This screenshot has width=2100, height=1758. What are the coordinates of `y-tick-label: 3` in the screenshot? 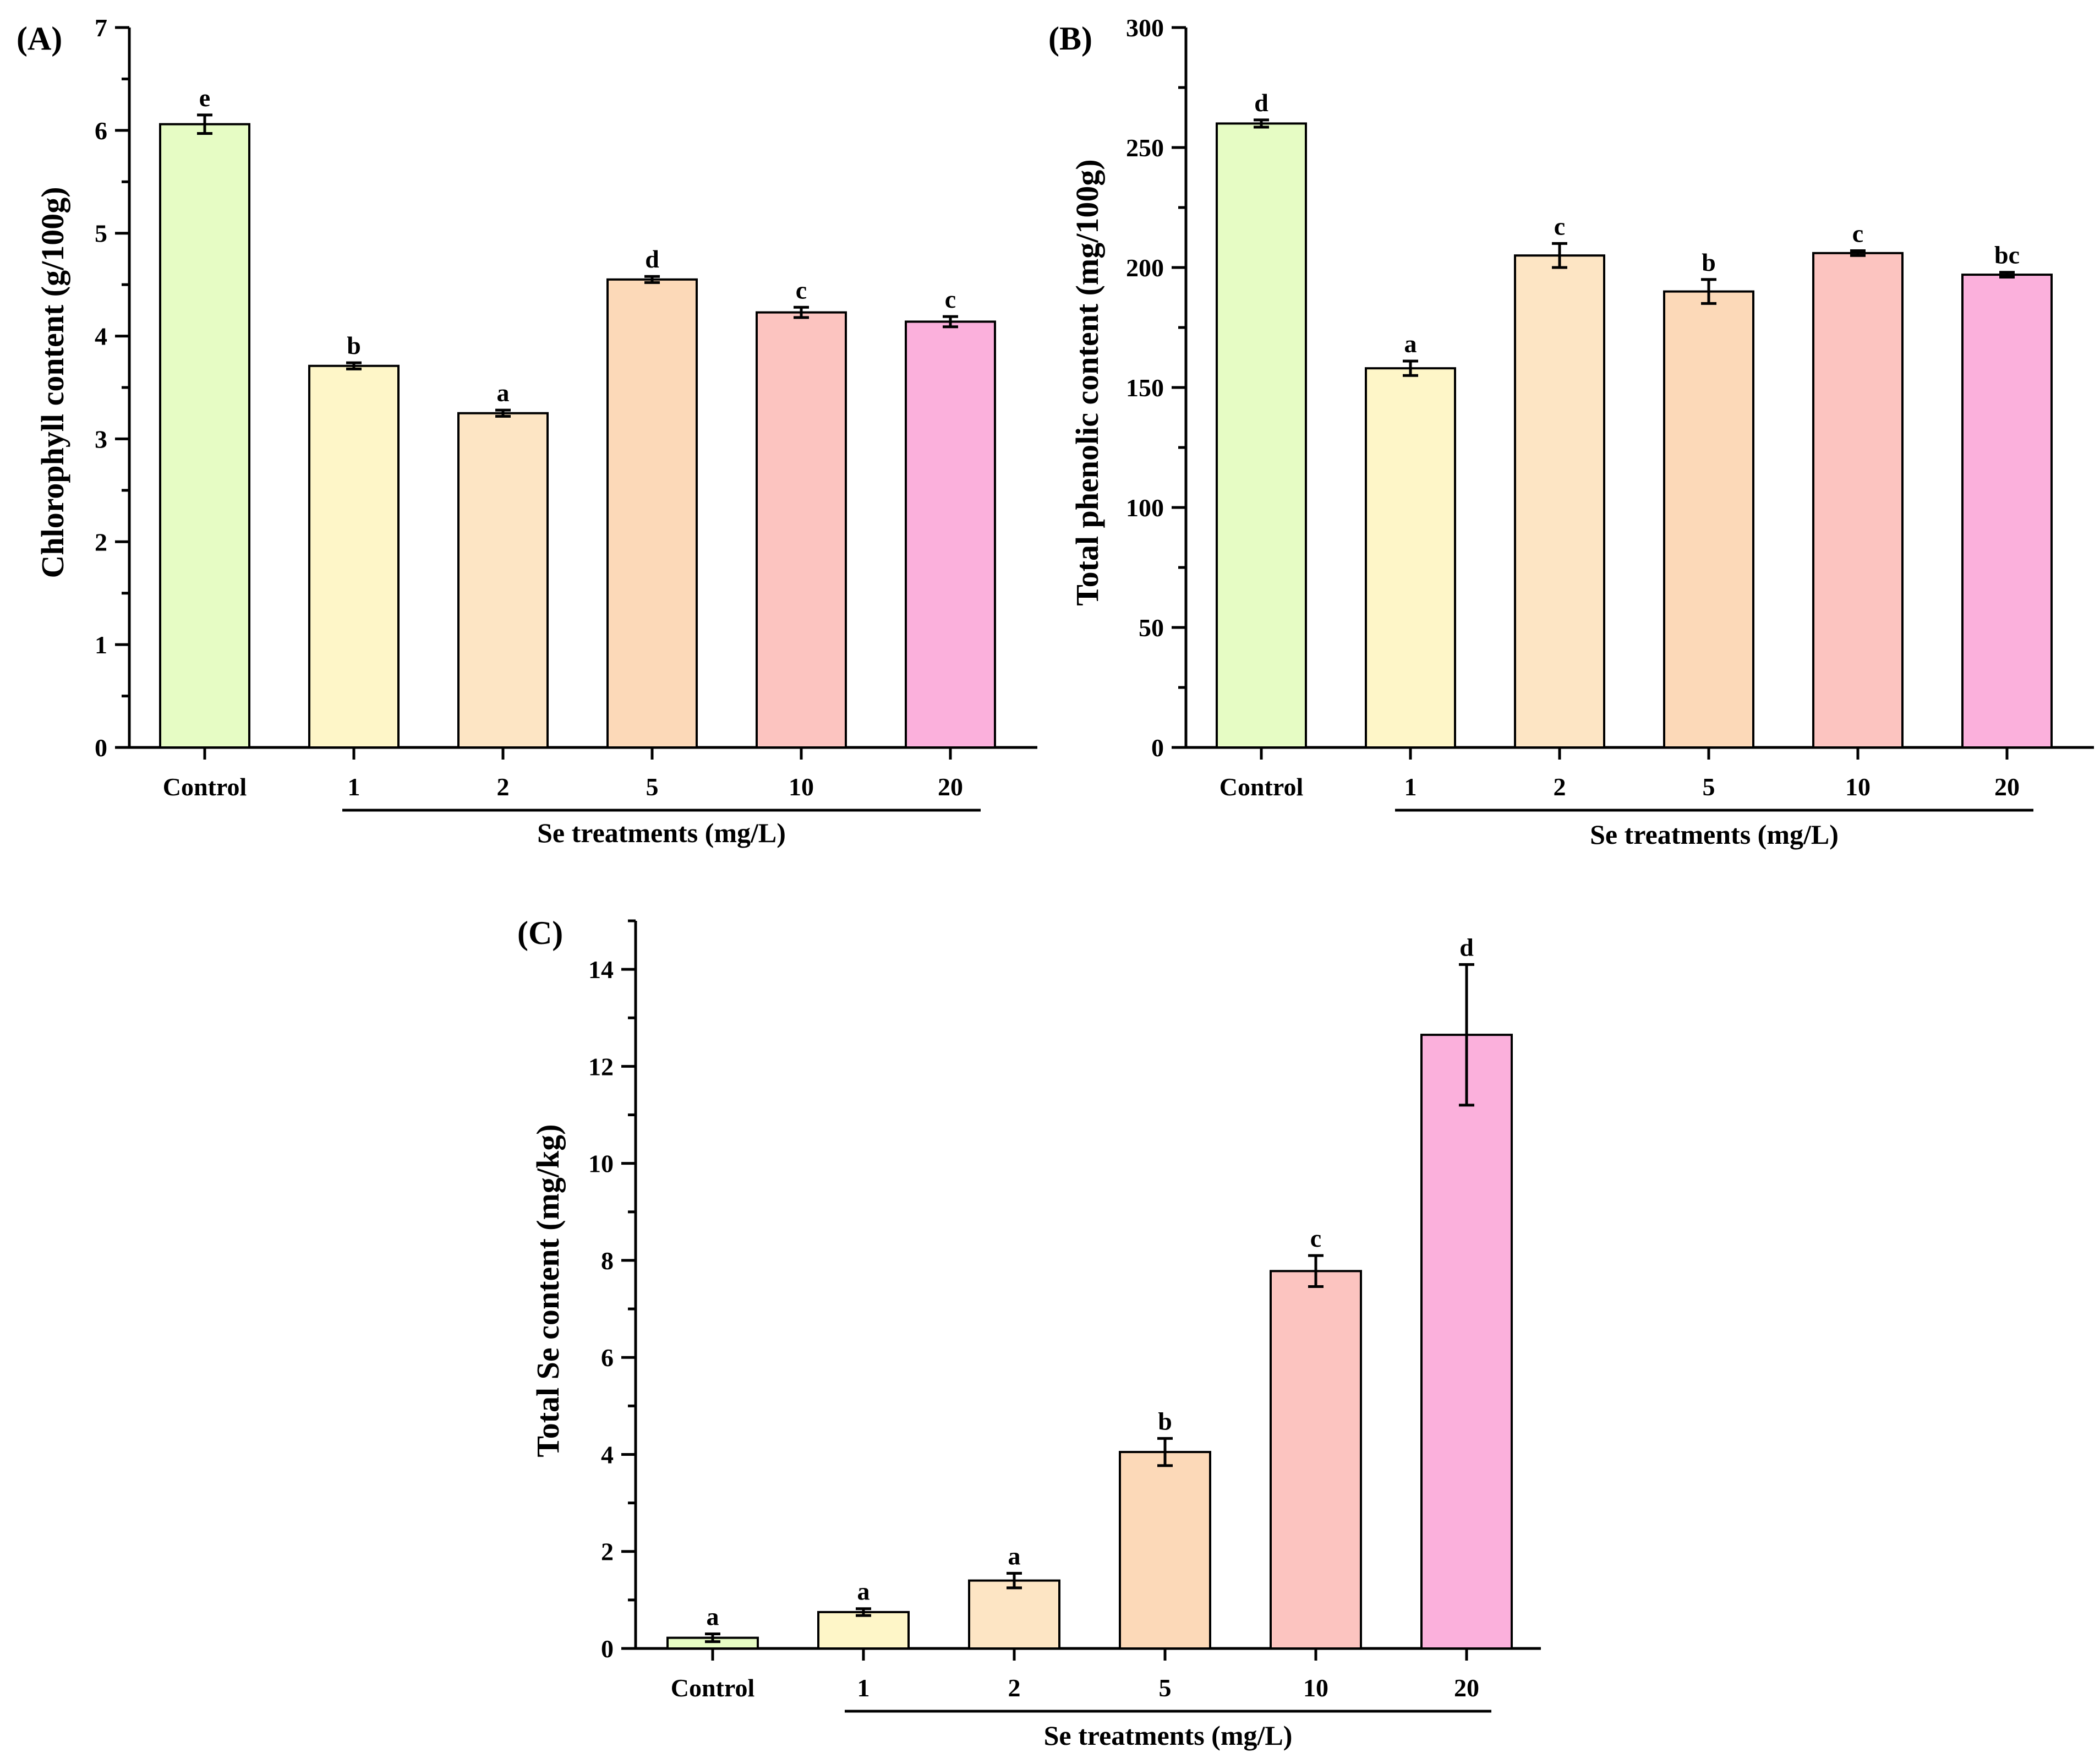 It's located at (101, 439).